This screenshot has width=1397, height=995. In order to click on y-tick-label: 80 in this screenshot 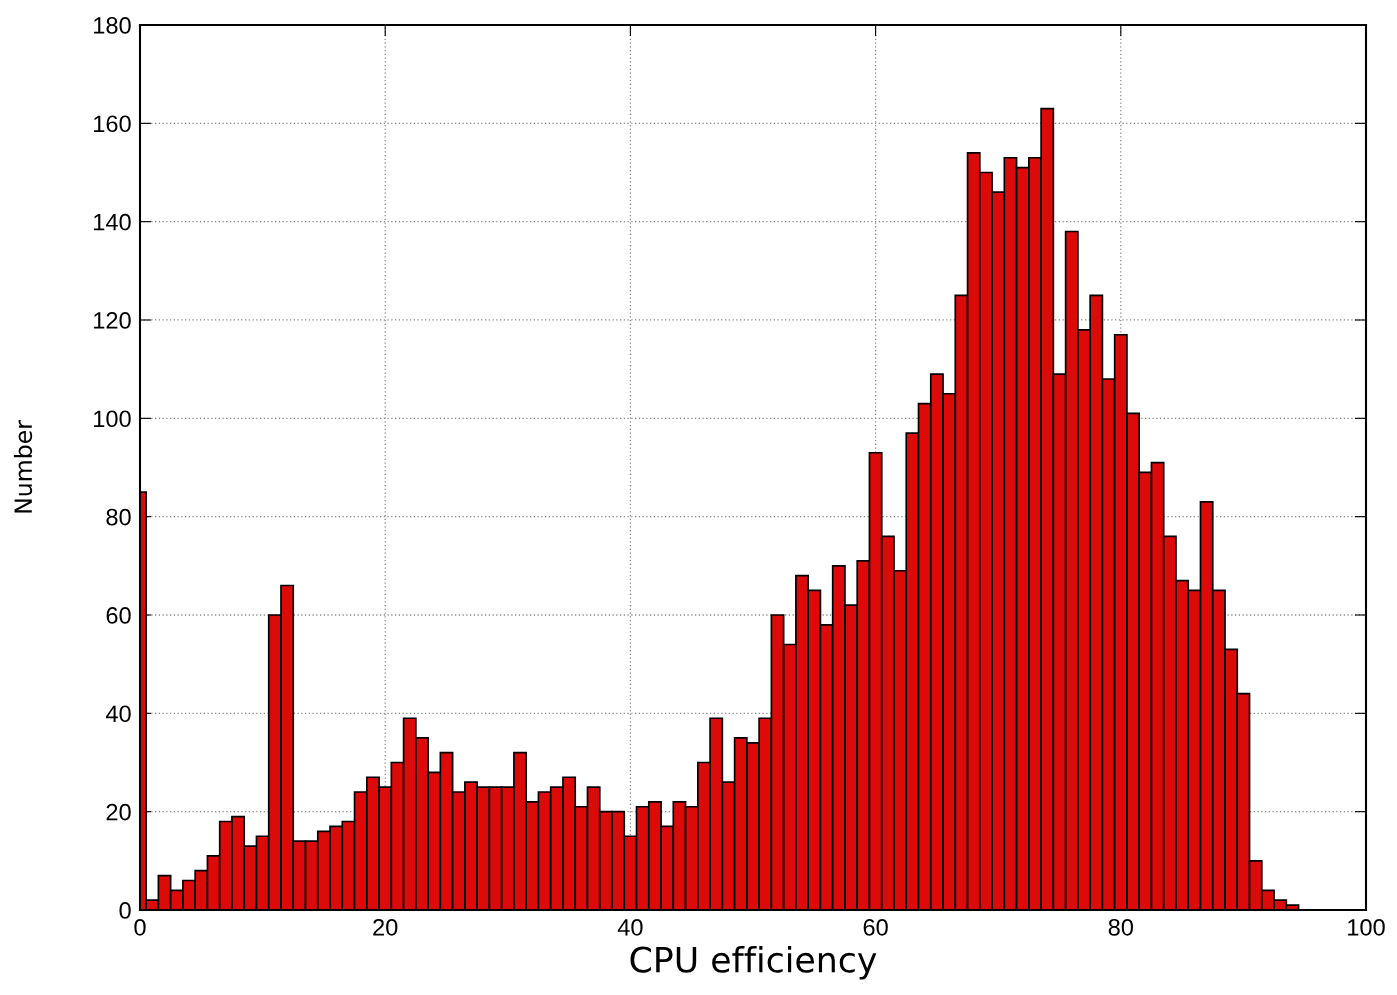, I will do `click(118, 517)`.